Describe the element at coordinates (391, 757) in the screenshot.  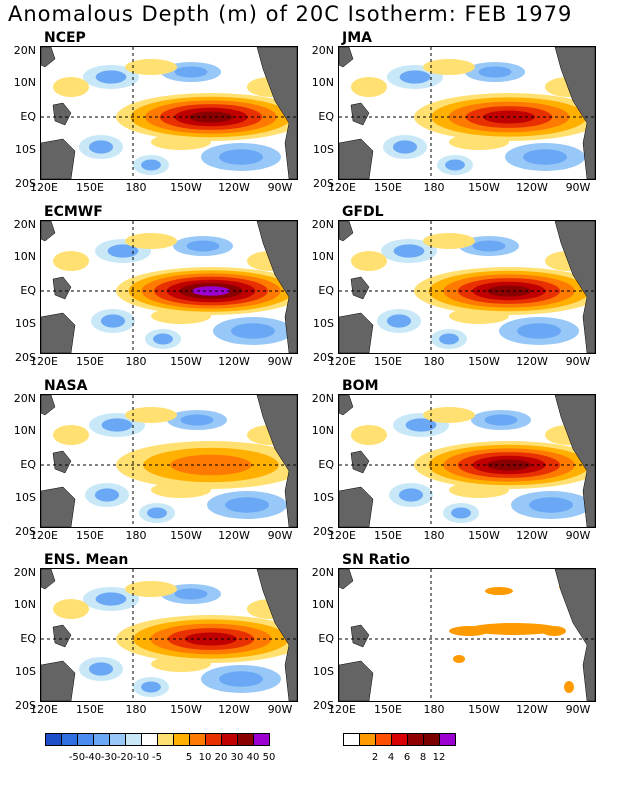
I see `colorbar-label: 4` at that location.